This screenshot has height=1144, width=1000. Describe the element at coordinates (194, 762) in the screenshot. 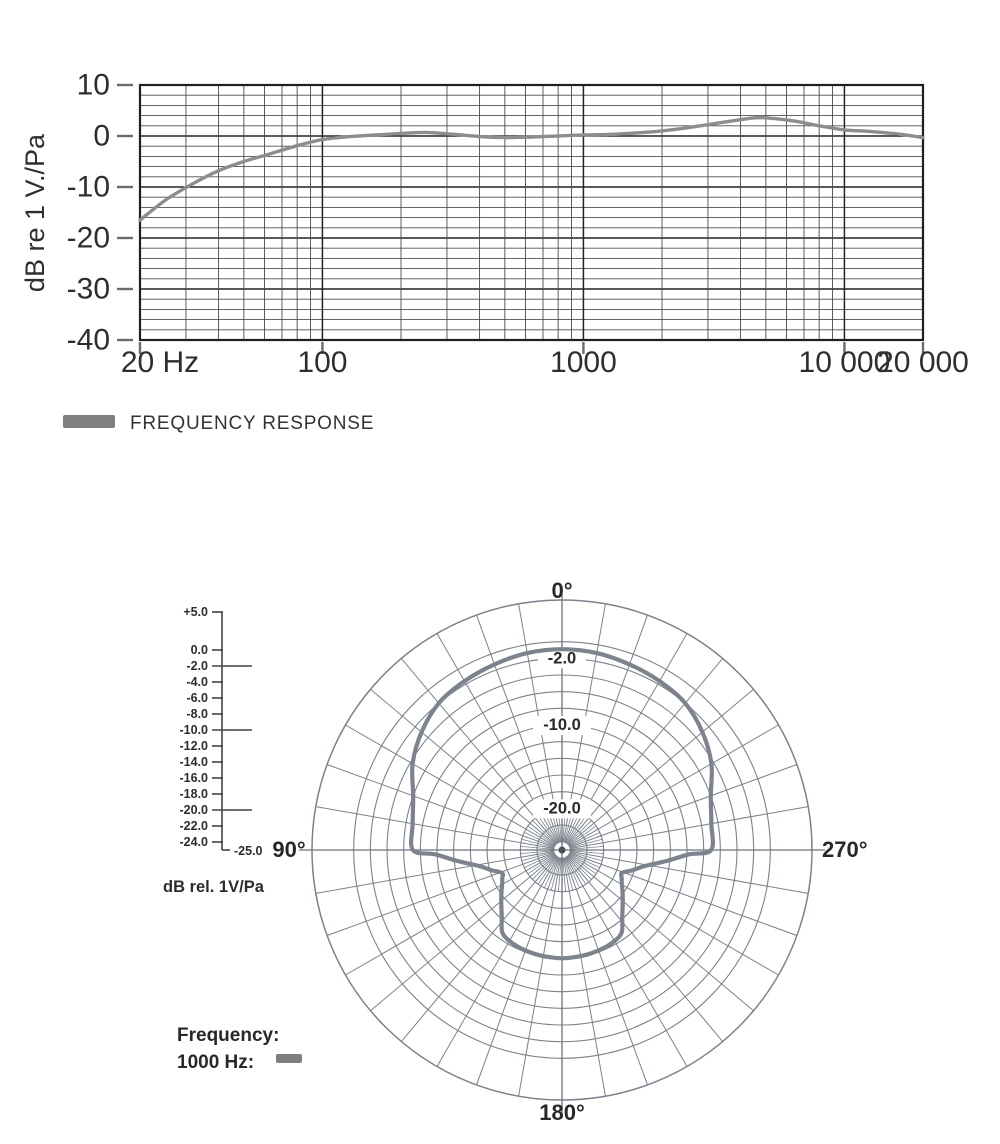

I see `polar-scale-tick-label: -14.0` at that location.